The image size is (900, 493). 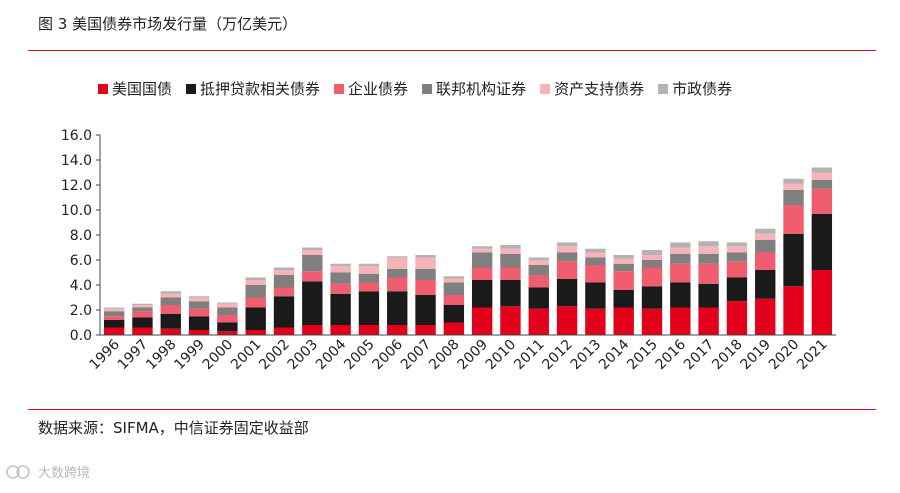 I want to click on x-tick-label-2002: 2002, so click(x=274, y=355).